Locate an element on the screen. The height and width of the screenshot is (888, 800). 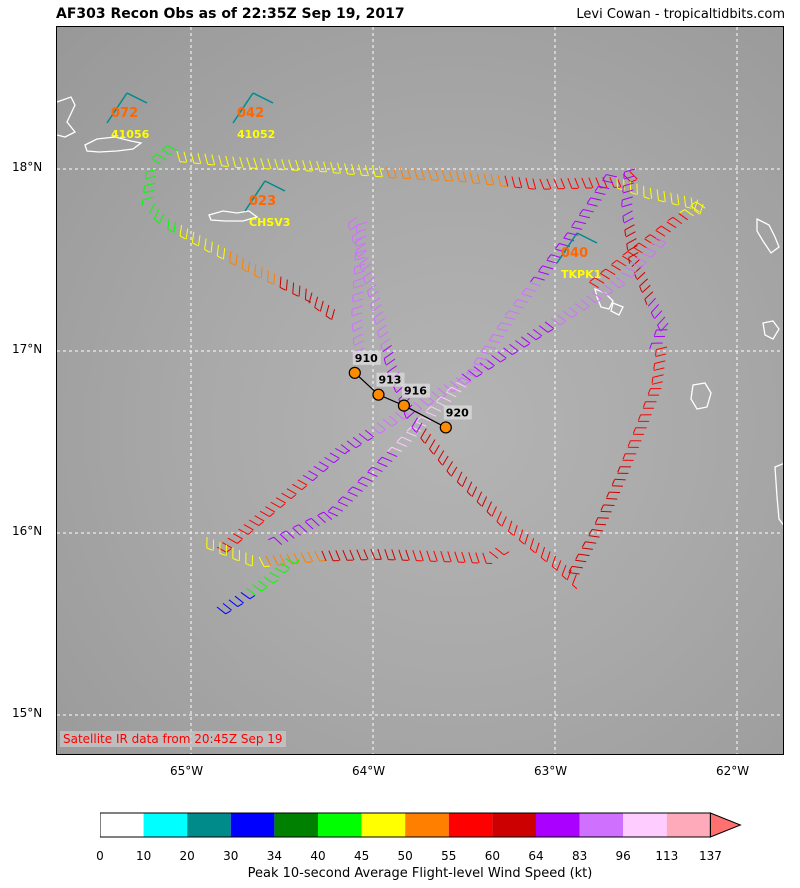
station-id: 41052 is located at coordinates (256, 134).